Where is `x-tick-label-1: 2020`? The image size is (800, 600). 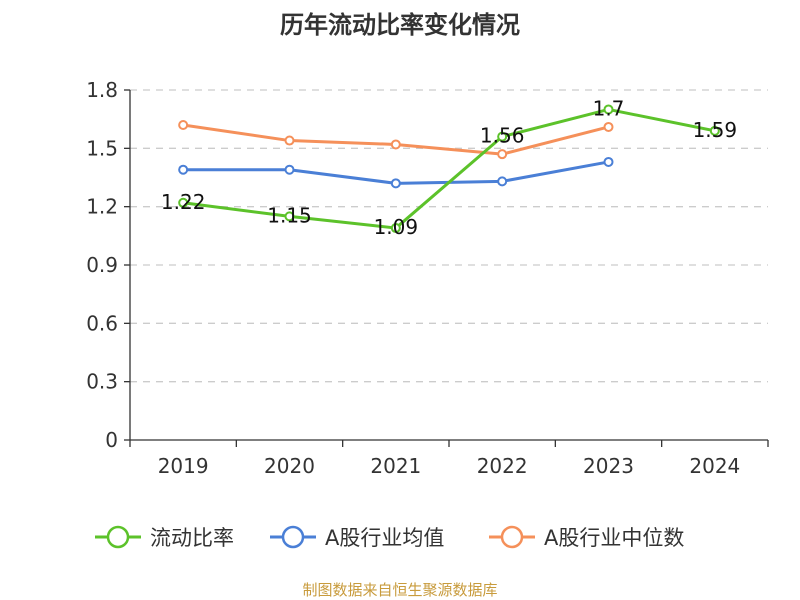 x-tick-label-1: 2020 is located at coordinates (289, 466).